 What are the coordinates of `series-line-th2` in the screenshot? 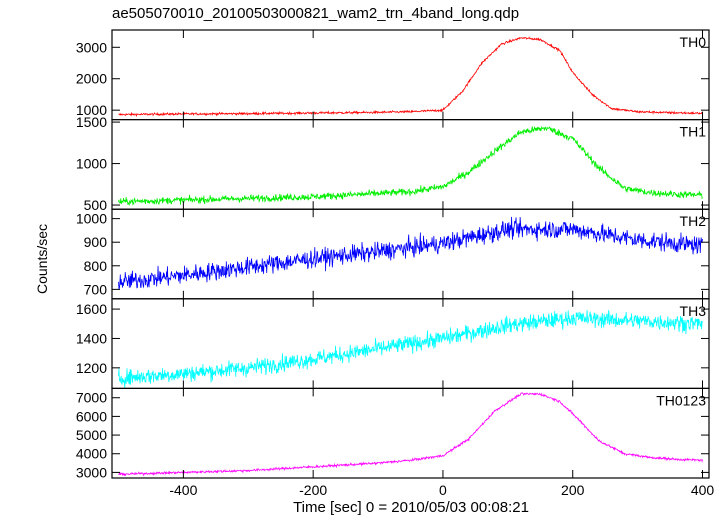 It's located at (410, 253).